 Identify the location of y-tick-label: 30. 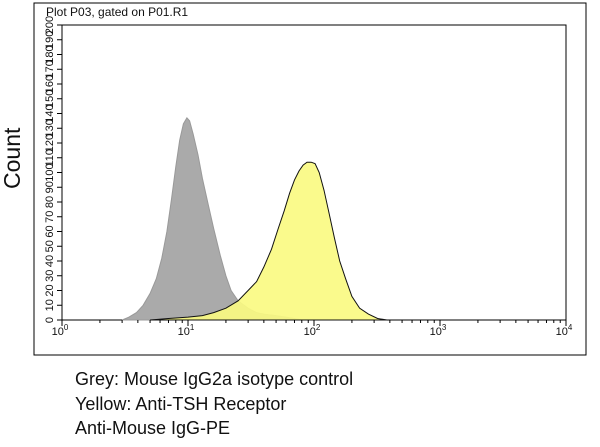
(50, 276).